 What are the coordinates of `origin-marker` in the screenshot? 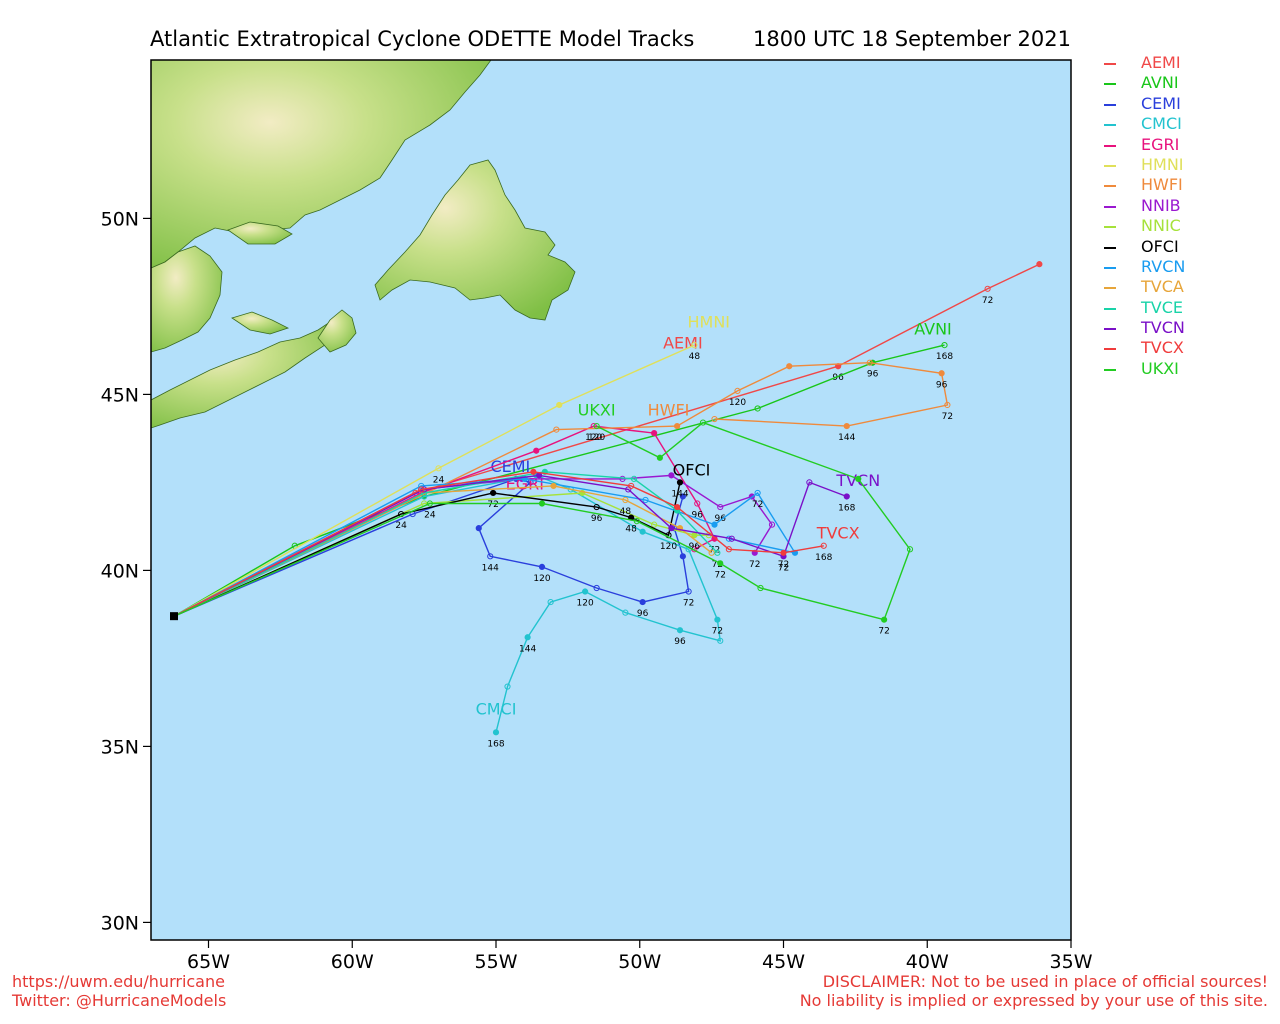 It's located at (174, 616).